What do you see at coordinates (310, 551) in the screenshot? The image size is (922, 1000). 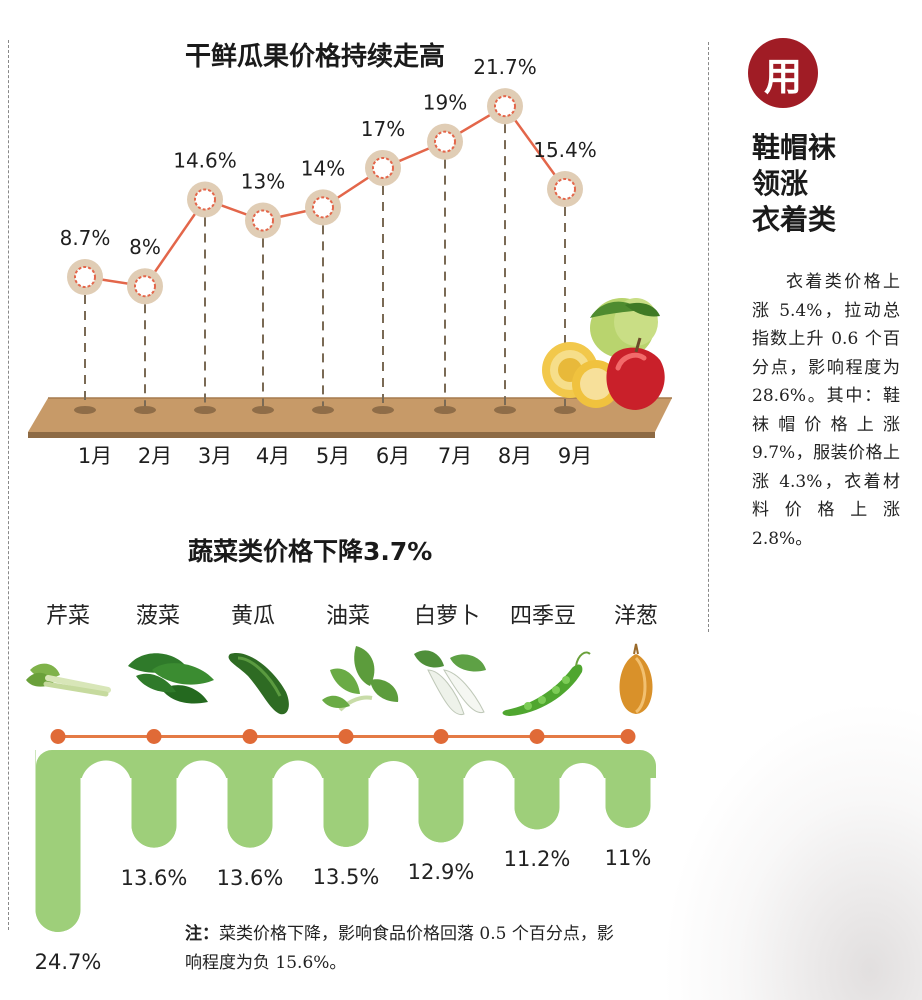 I see `vegetable-chart-title: 蔬菜类价格下降3.7%` at bounding box center [310, 551].